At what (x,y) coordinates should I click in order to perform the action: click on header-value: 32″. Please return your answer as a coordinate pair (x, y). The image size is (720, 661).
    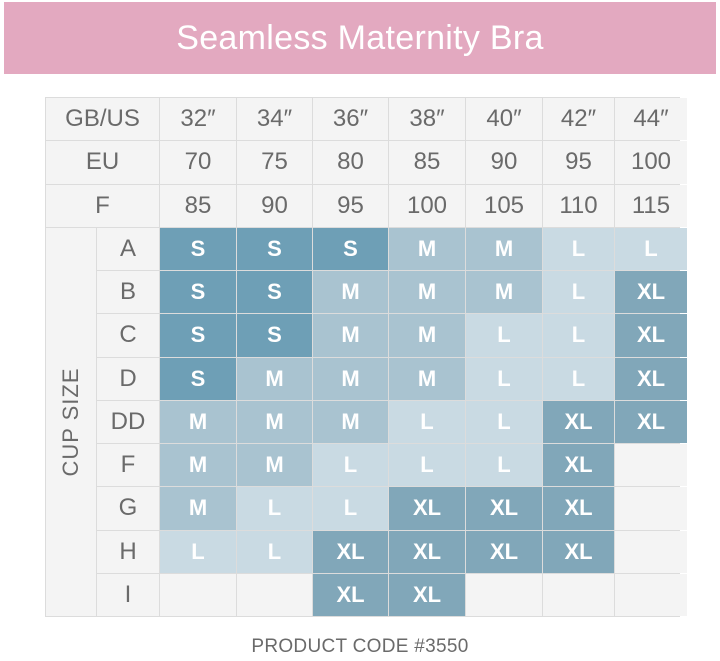
    Looking at the image, I should click on (198, 119).